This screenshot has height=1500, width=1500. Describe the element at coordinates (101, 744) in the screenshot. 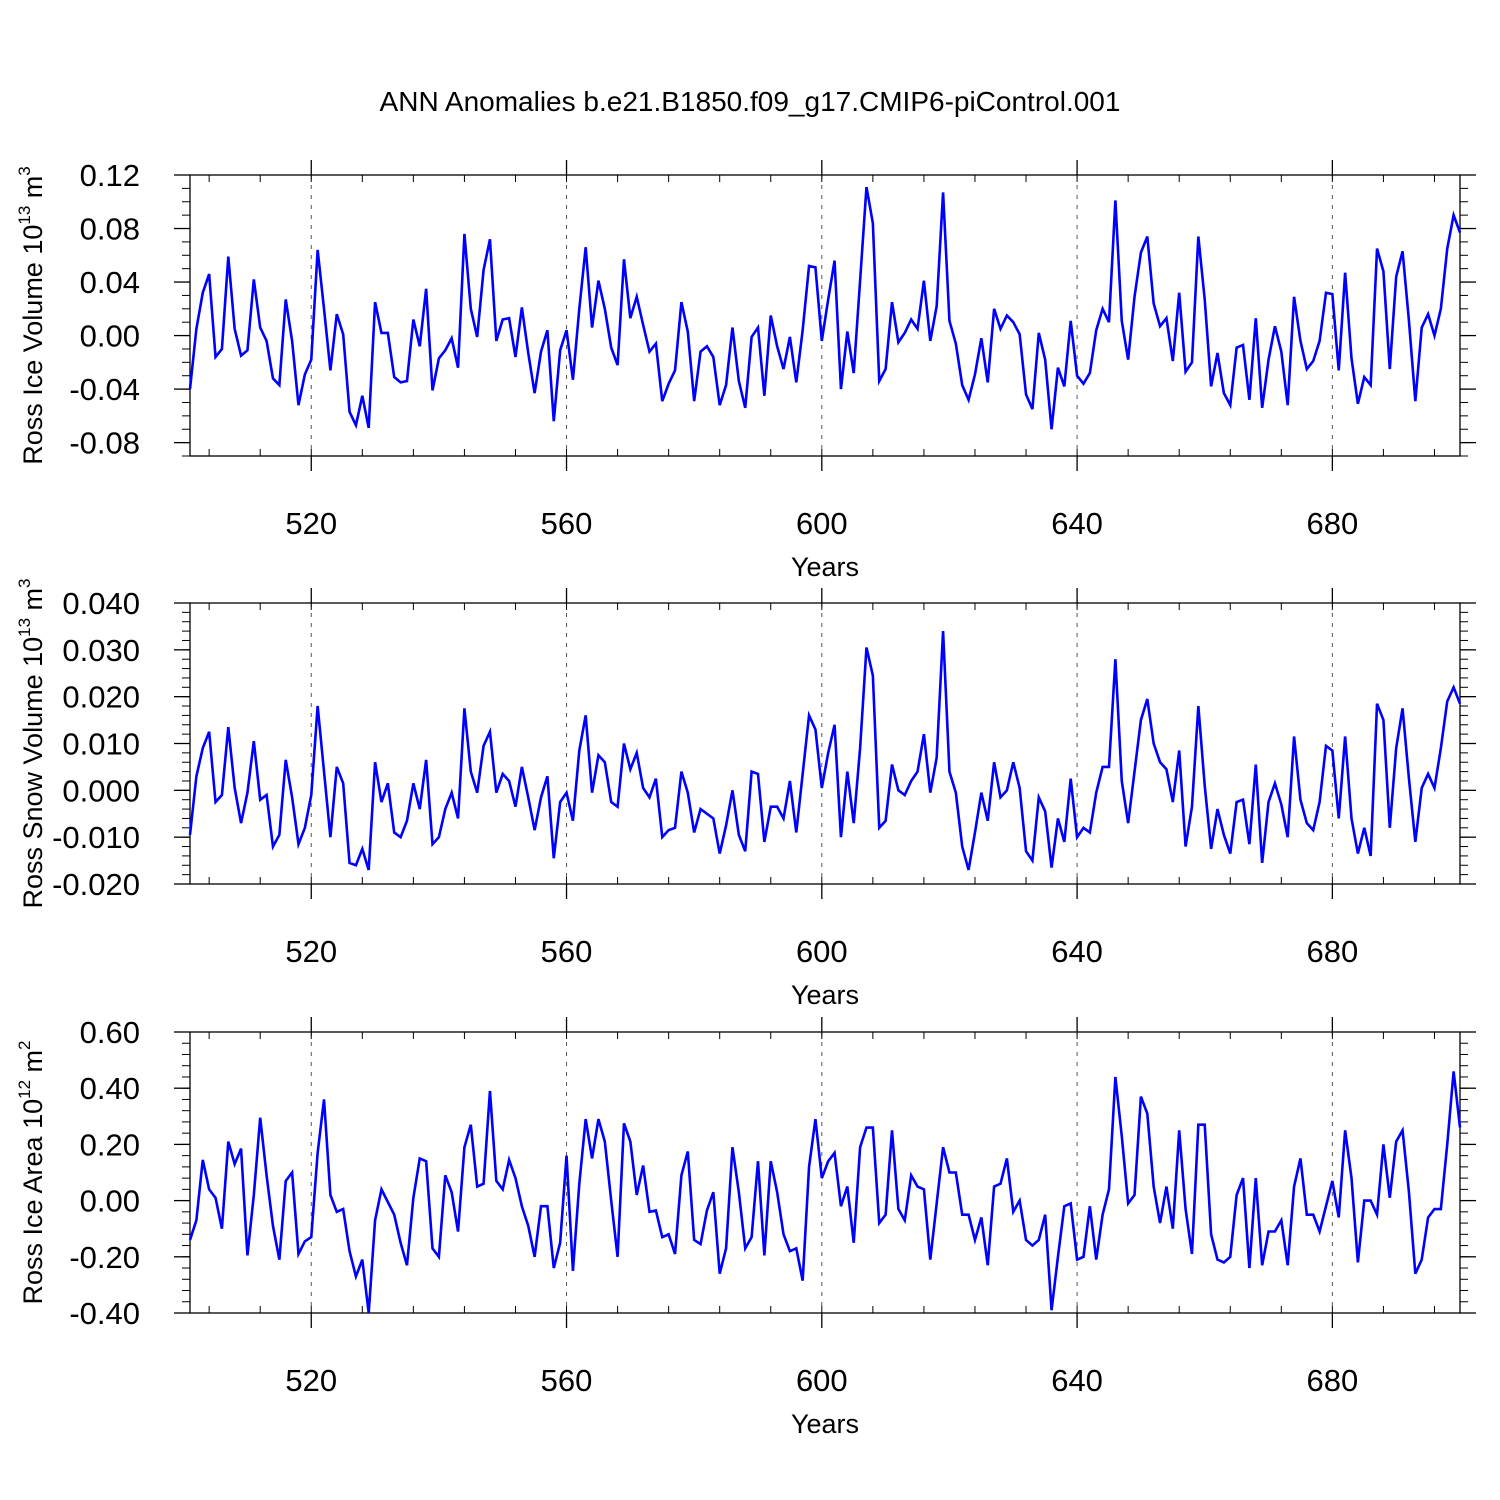

I see `y-tick-label: 0.010` at that location.